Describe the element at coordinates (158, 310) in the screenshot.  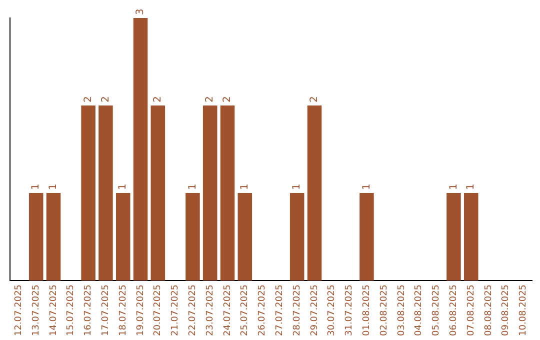
I see `x-tick-label: 20.07.2025` at that location.